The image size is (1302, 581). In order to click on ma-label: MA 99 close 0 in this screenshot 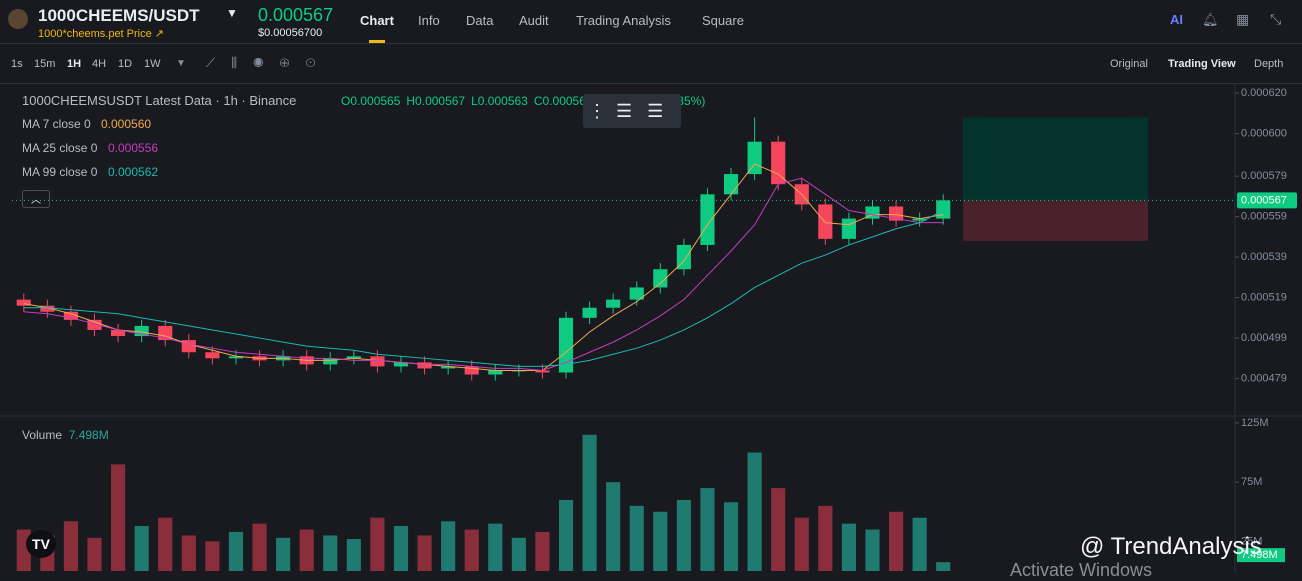, I will do `click(60, 172)`.